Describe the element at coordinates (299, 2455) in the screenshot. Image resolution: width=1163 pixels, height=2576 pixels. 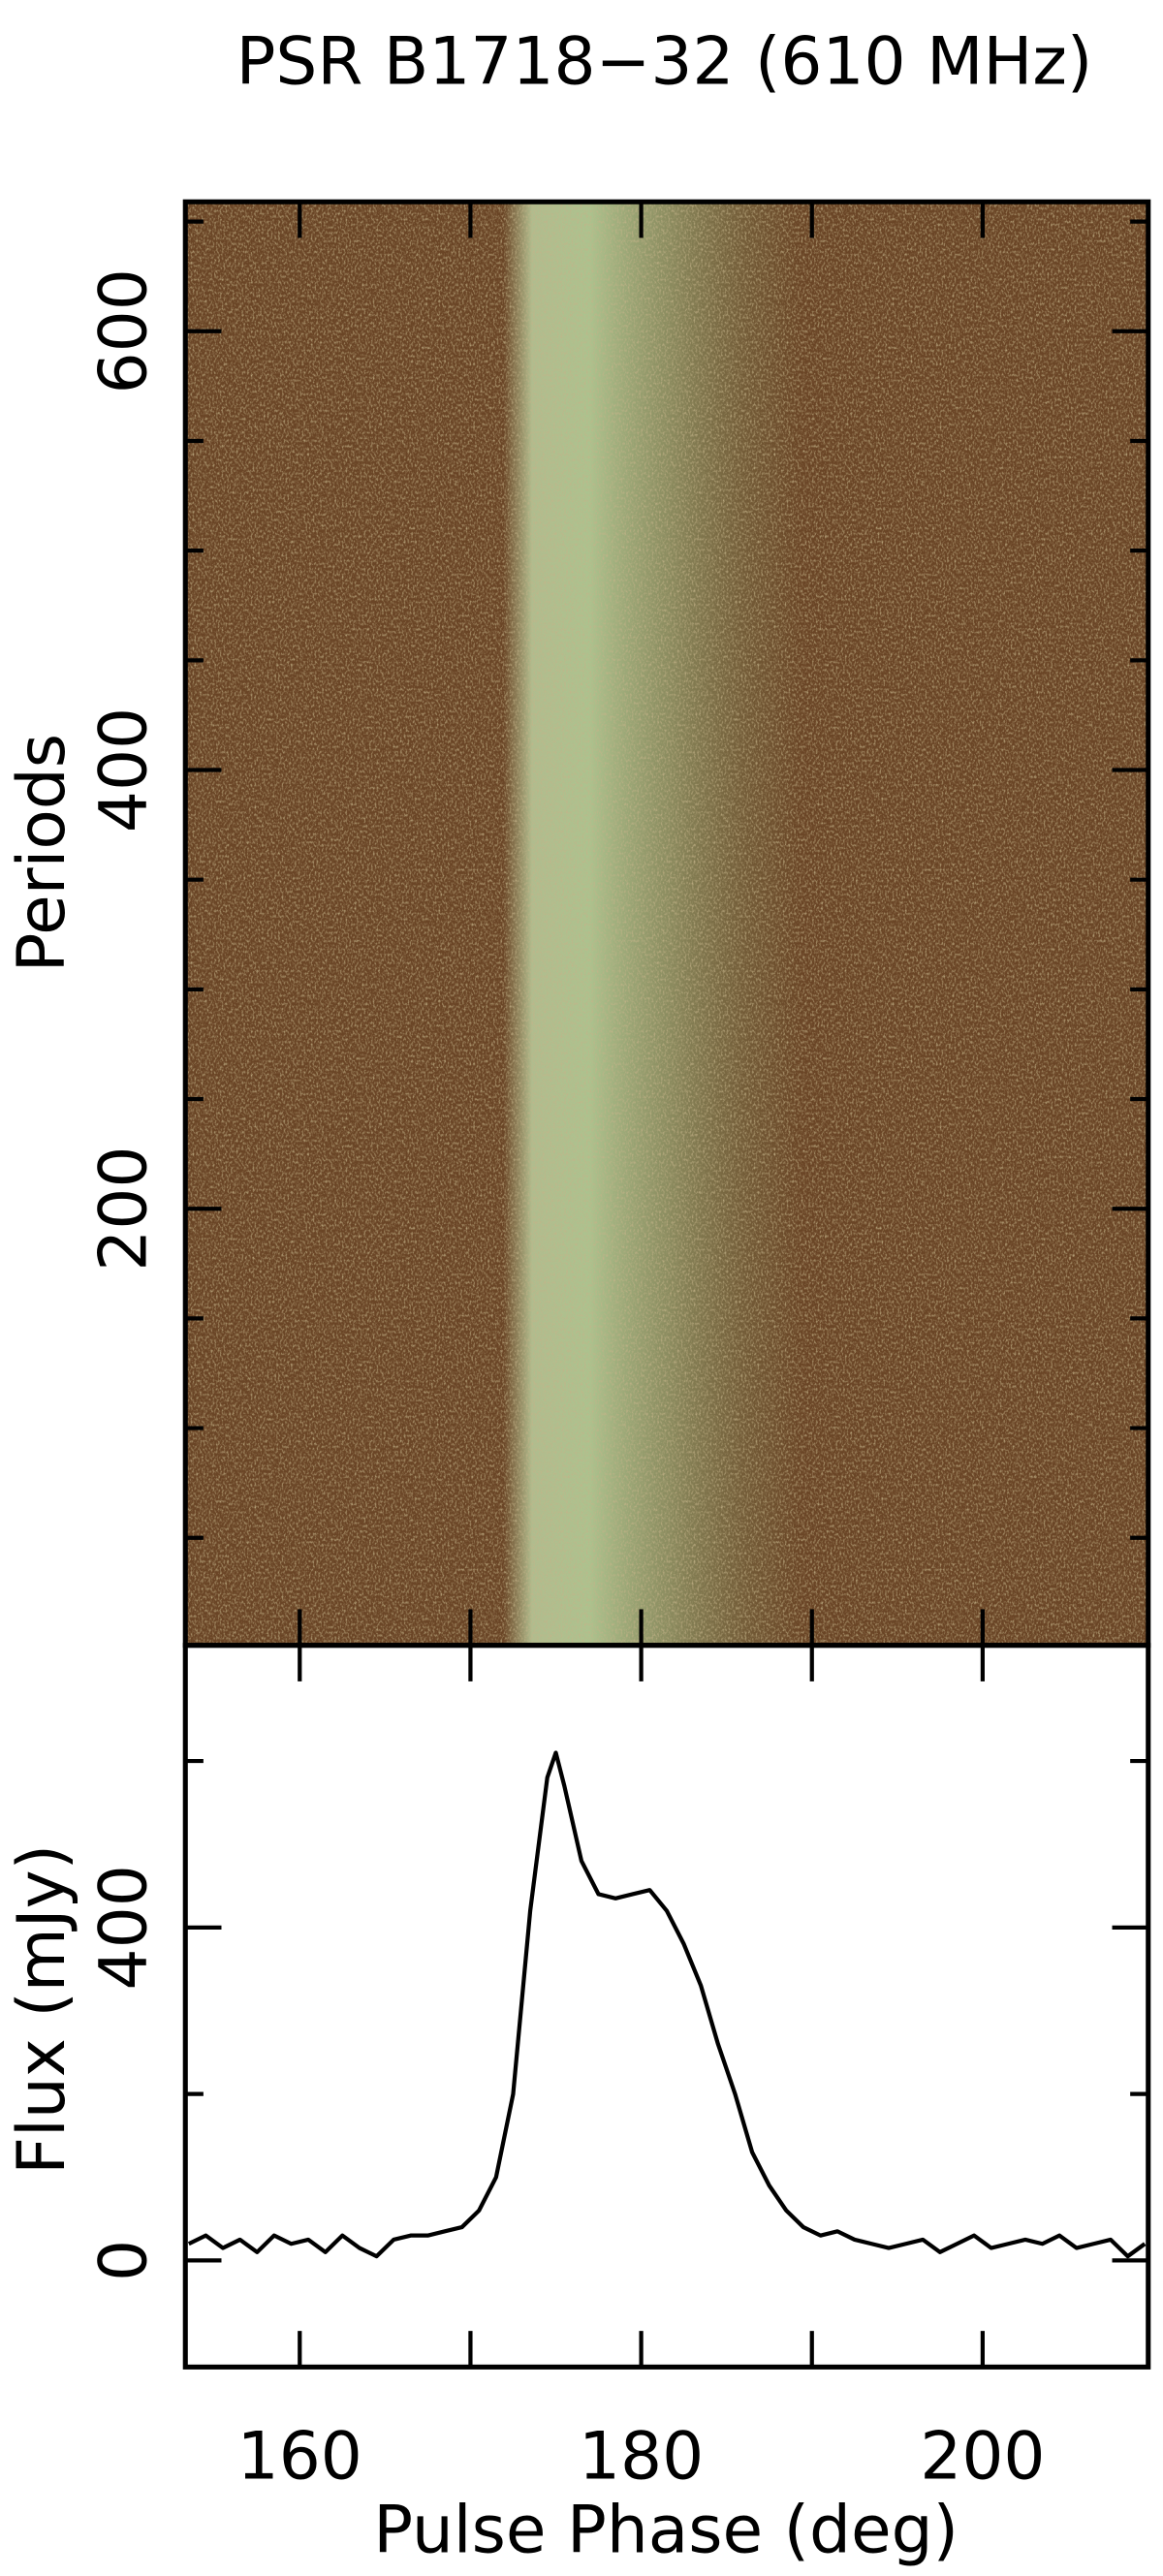
I see `x-tick-label: 160` at that location.